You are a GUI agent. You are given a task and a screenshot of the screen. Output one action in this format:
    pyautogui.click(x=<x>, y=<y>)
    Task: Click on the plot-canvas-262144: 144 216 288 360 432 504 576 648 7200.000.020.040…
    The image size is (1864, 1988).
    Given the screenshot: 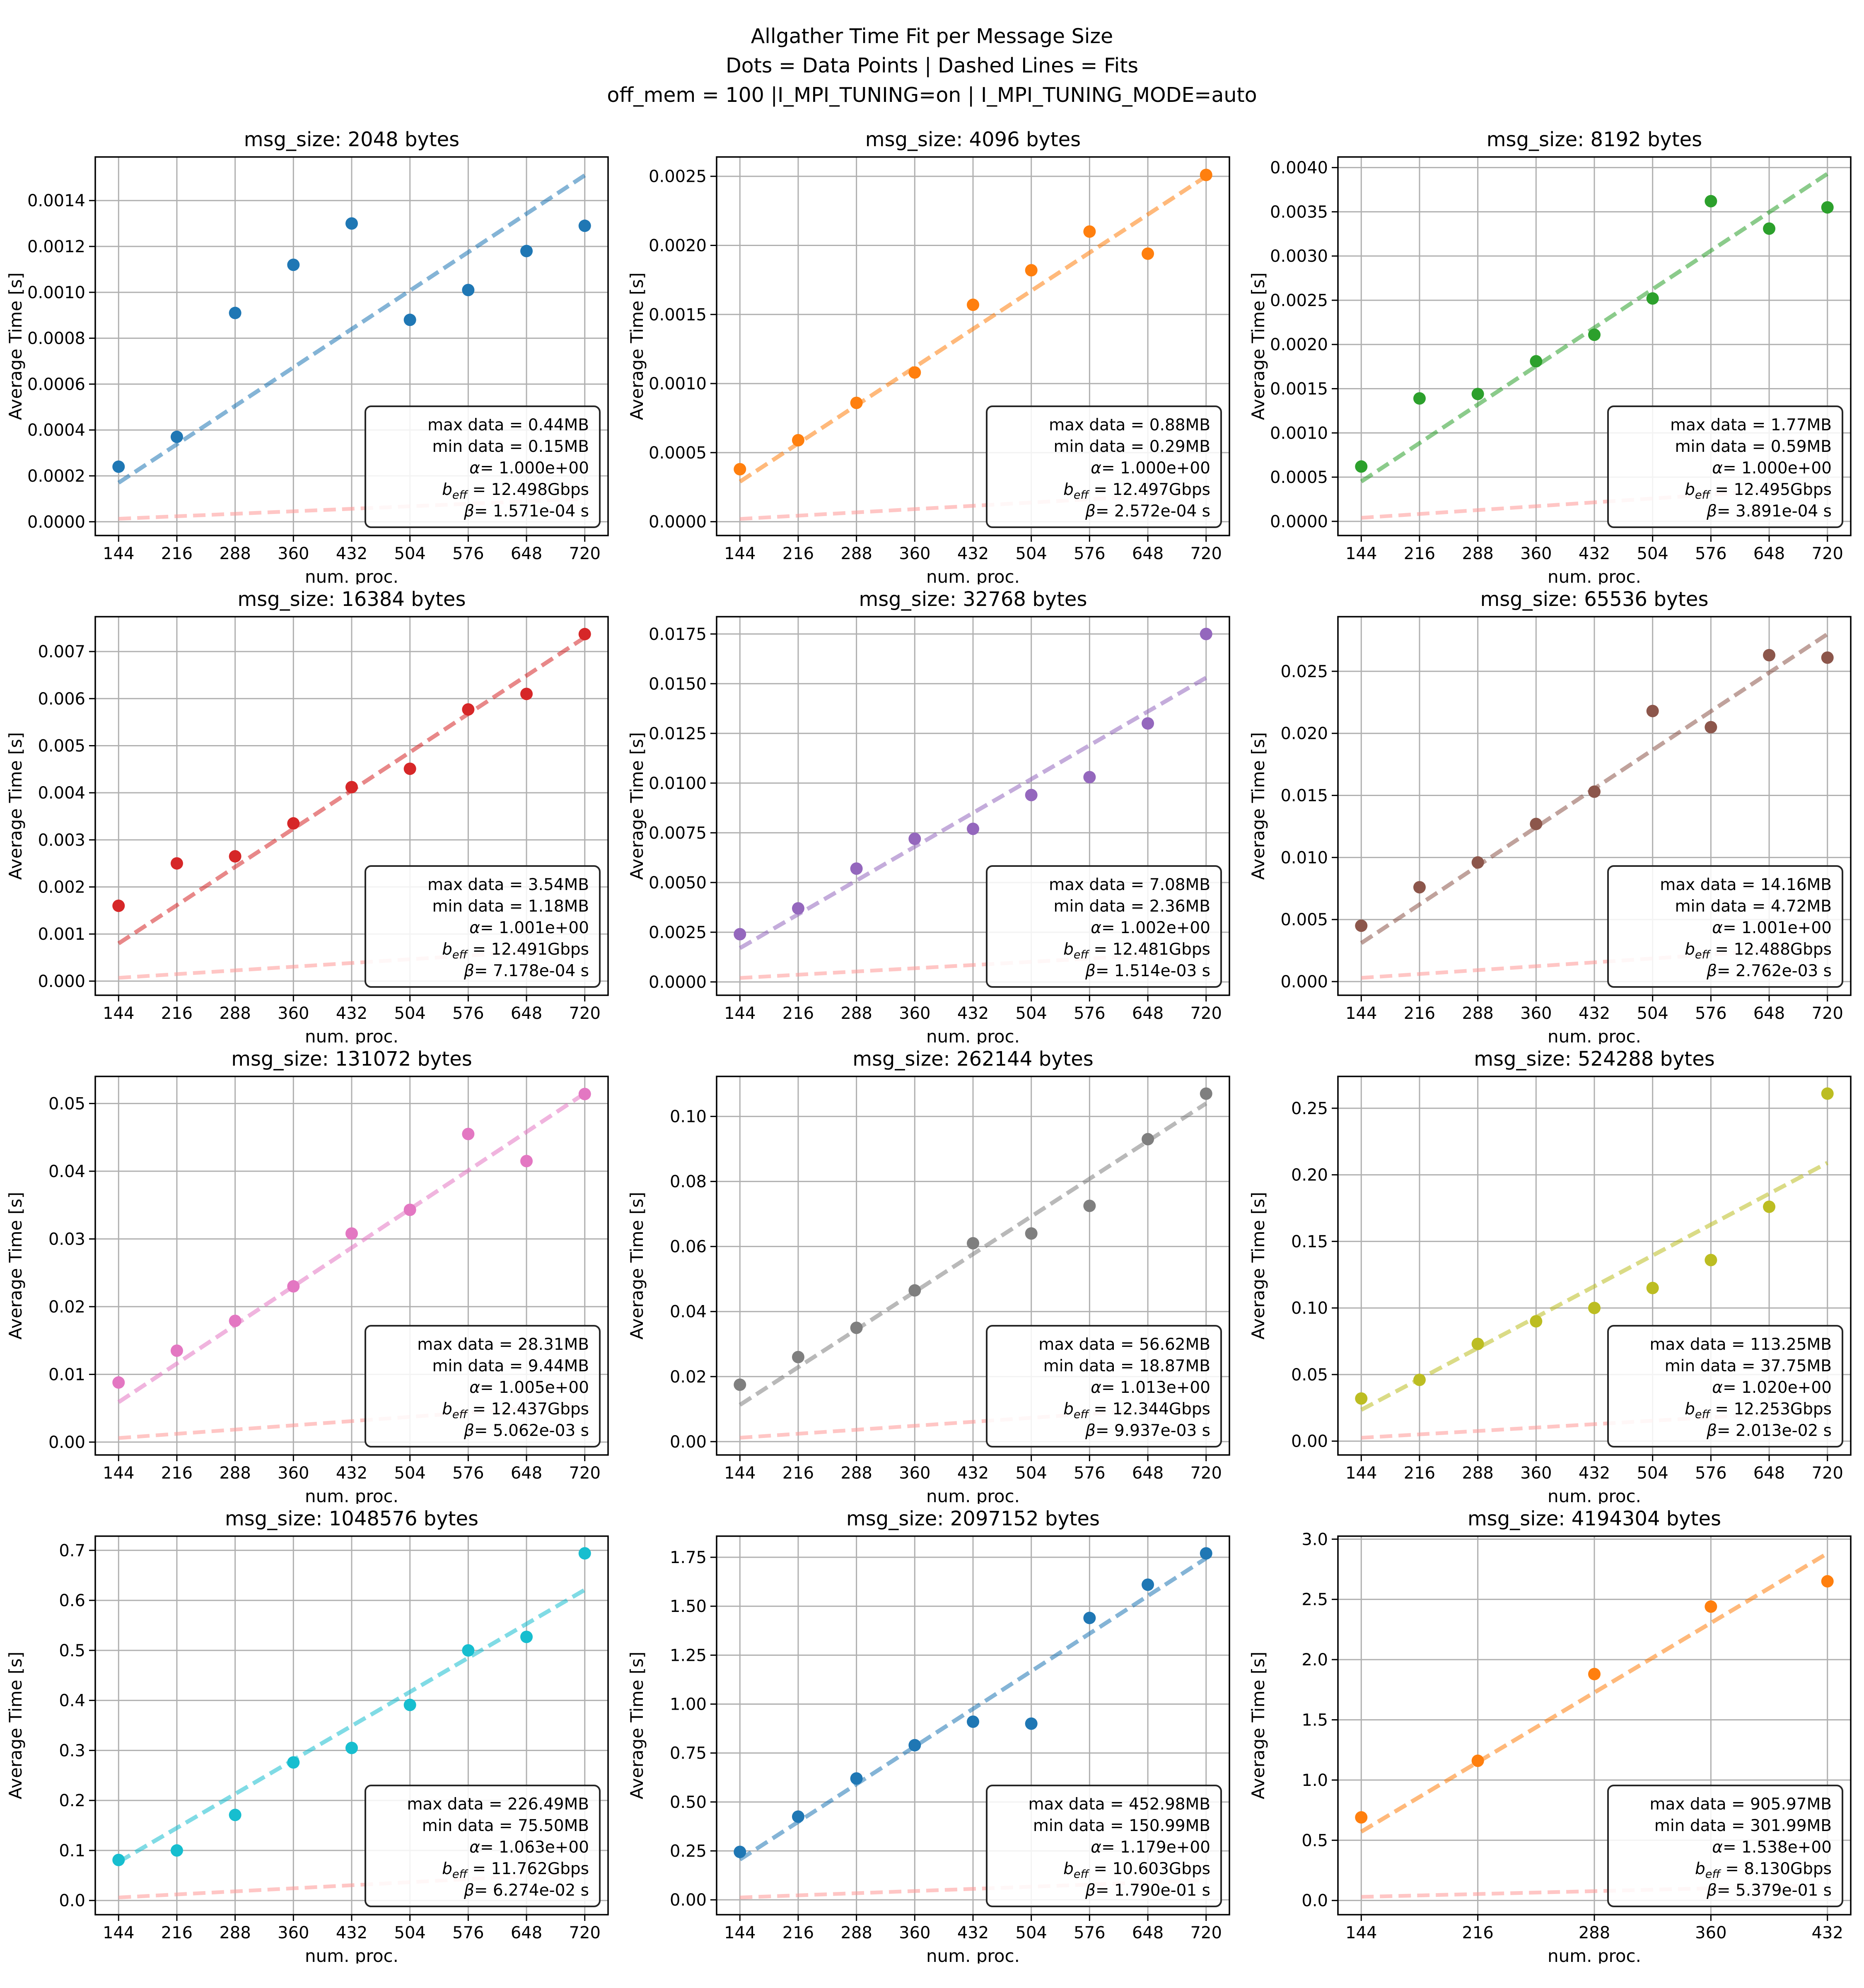 What is the action you would take?
    pyautogui.click(x=929, y=1276)
    